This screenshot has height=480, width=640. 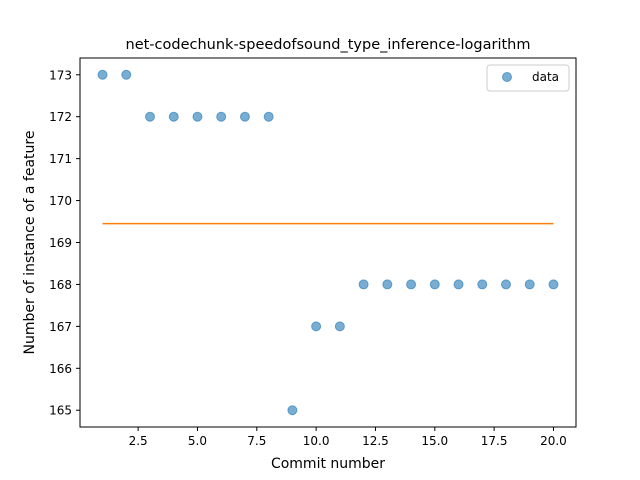 What do you see at coordinates (60, 327) in the screenshot?
I see `y-tick-label: 167` at bounding box center [60, 327].